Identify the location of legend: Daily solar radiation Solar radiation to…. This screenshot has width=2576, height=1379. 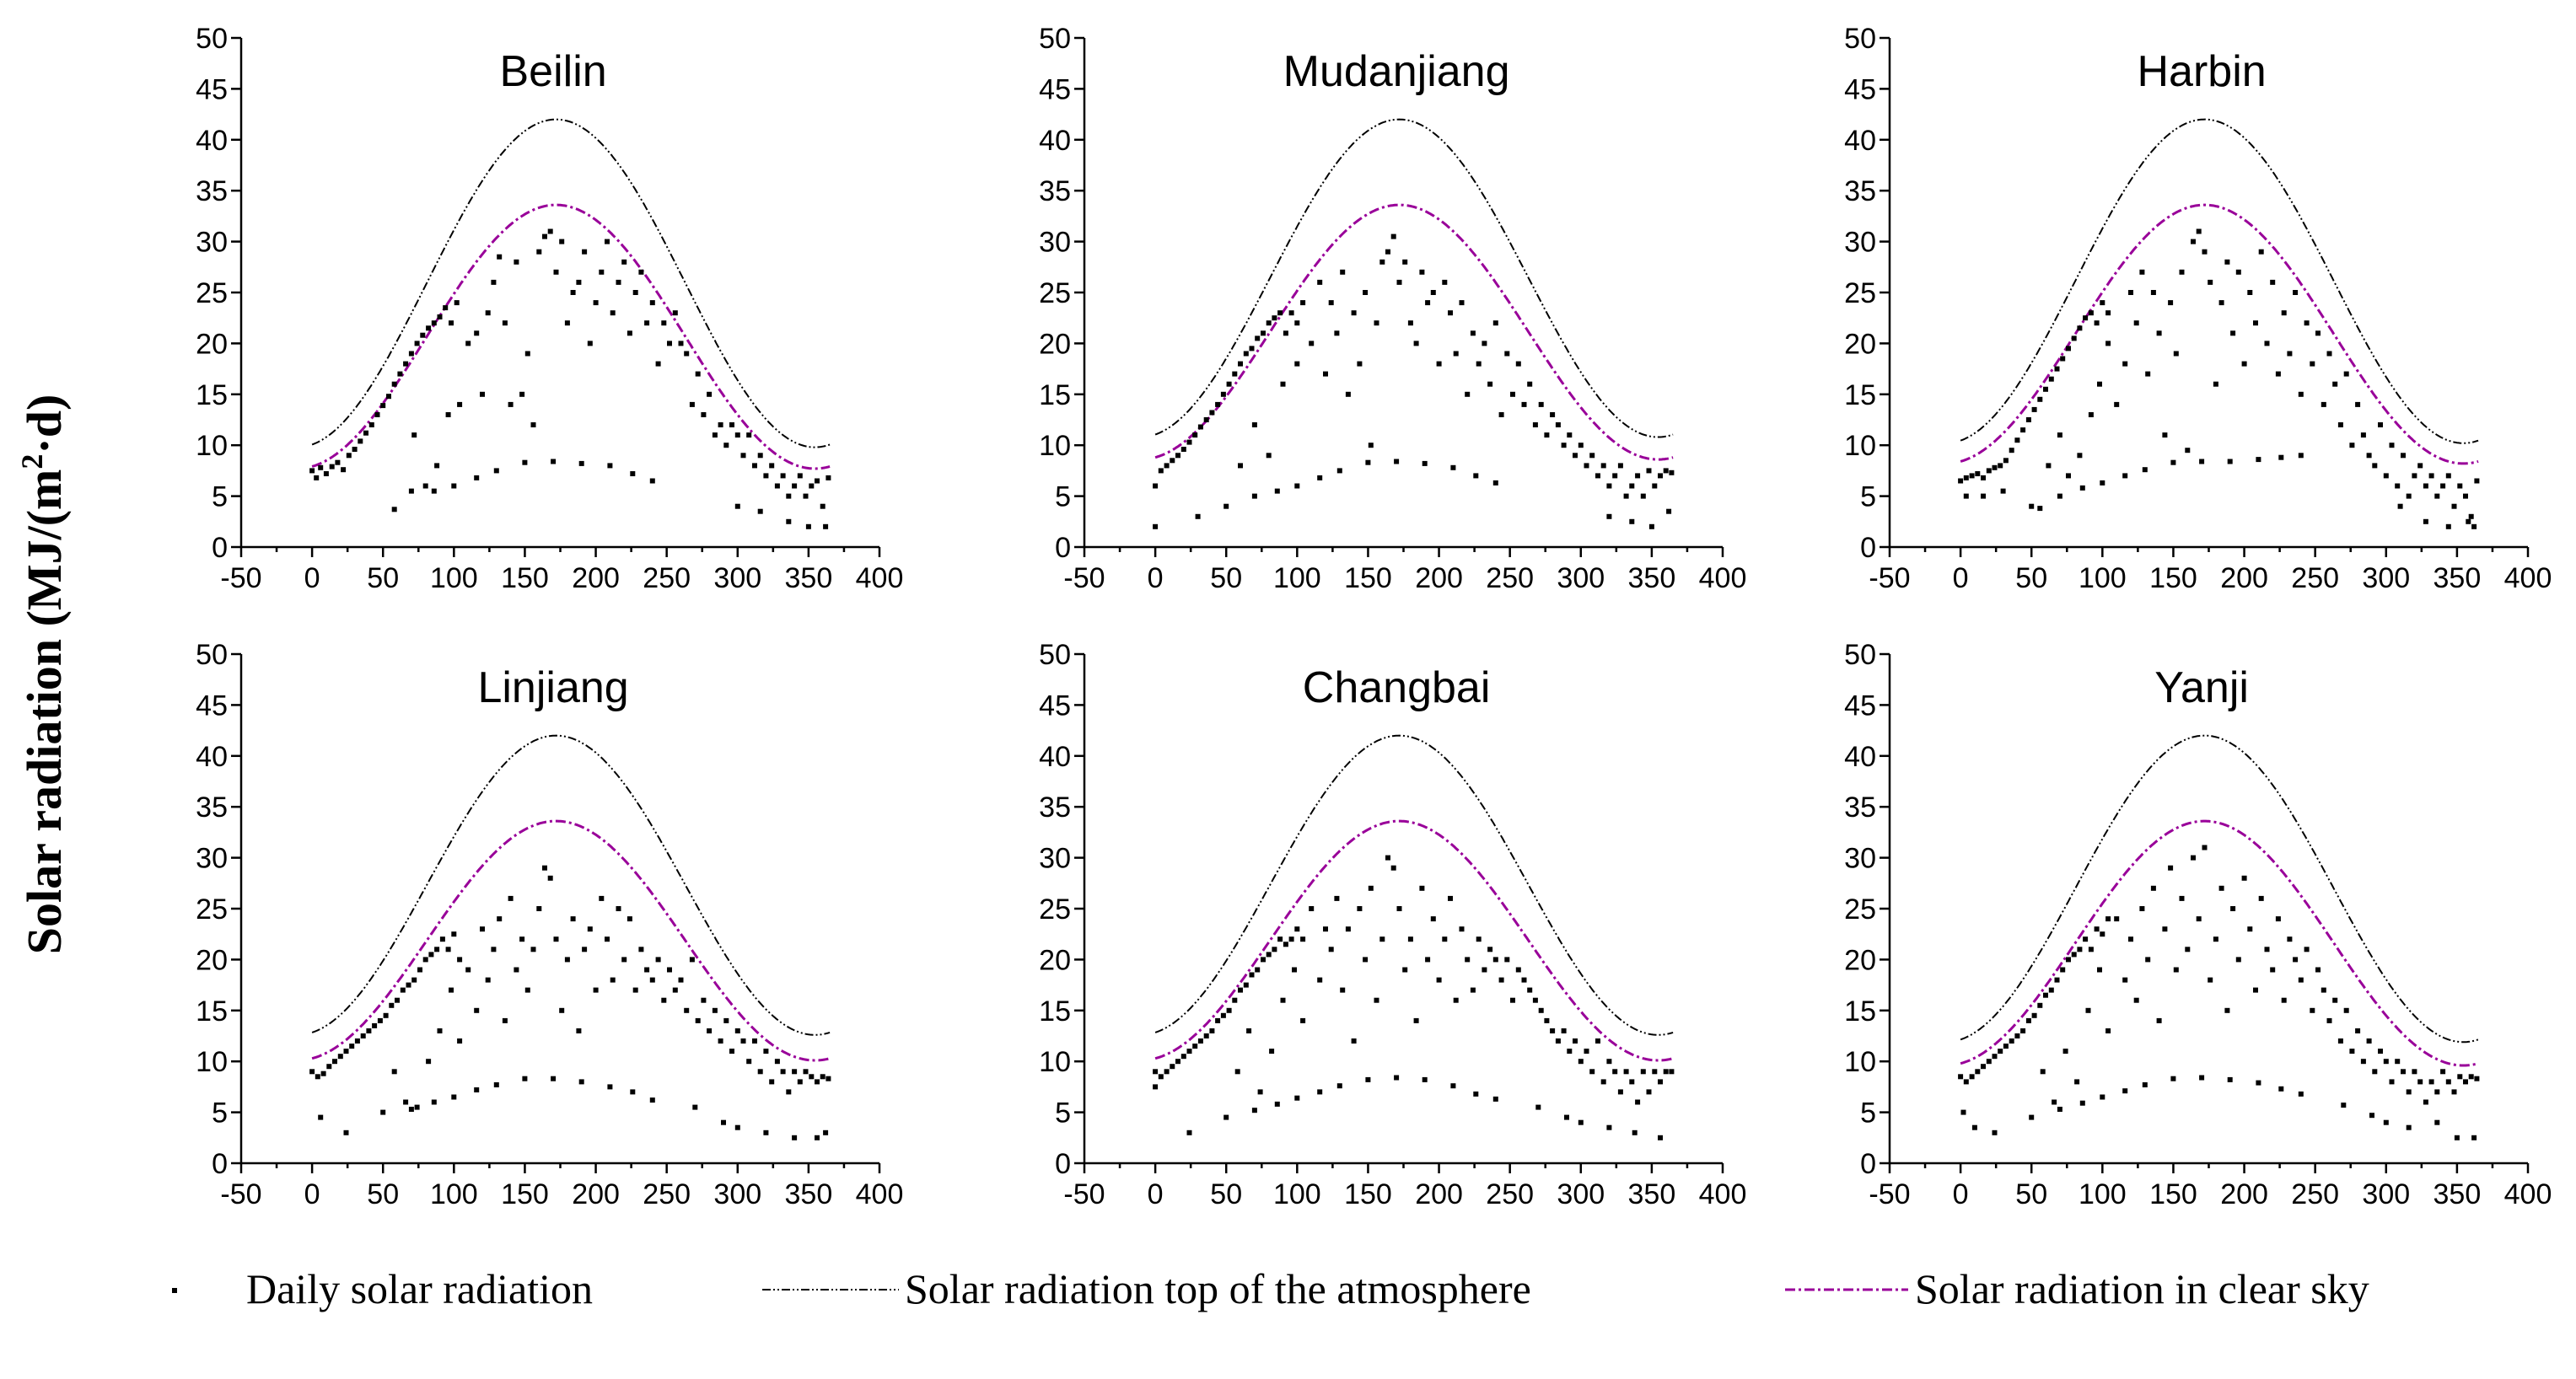
(1270, 1288).